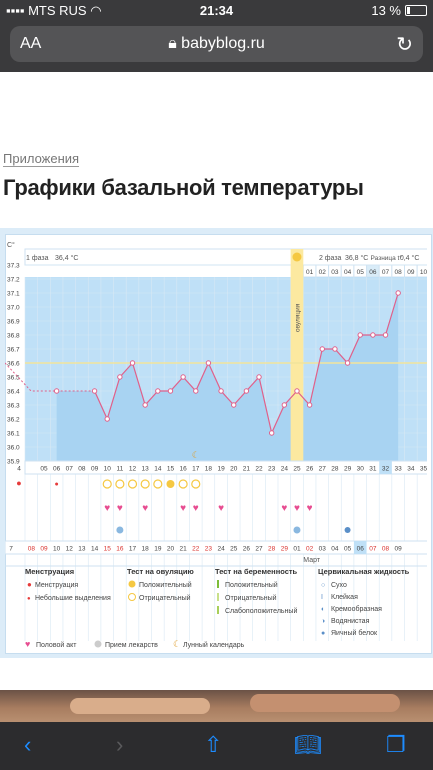 This screenshot has height=770, width=433. Describe the element at coordinates (423, 272) in the screenshot. I see `phase2-day-label: 10` at that location.